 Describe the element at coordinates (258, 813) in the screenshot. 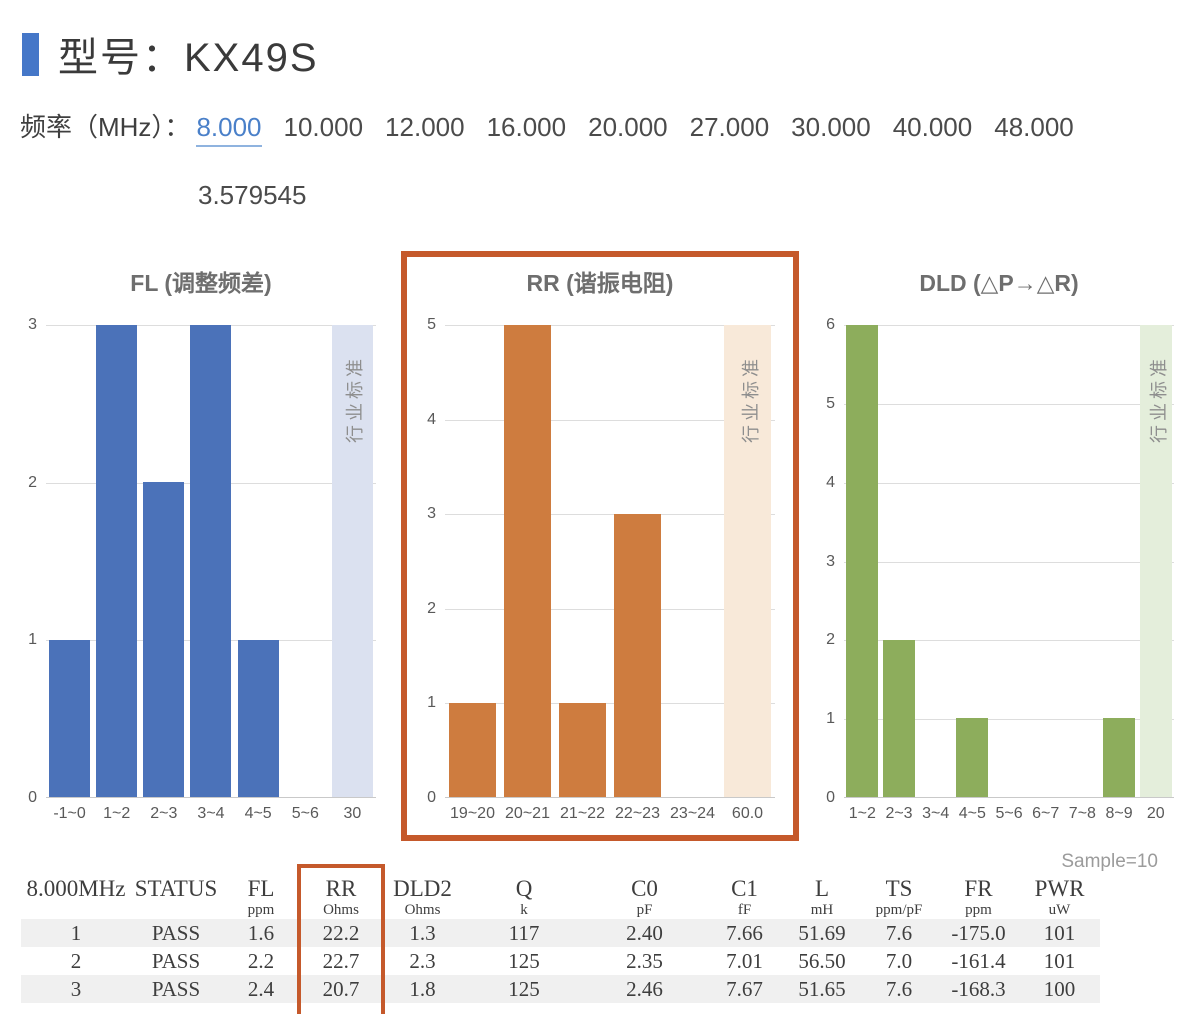

I see `x-tick-label: 4~5` at that location.